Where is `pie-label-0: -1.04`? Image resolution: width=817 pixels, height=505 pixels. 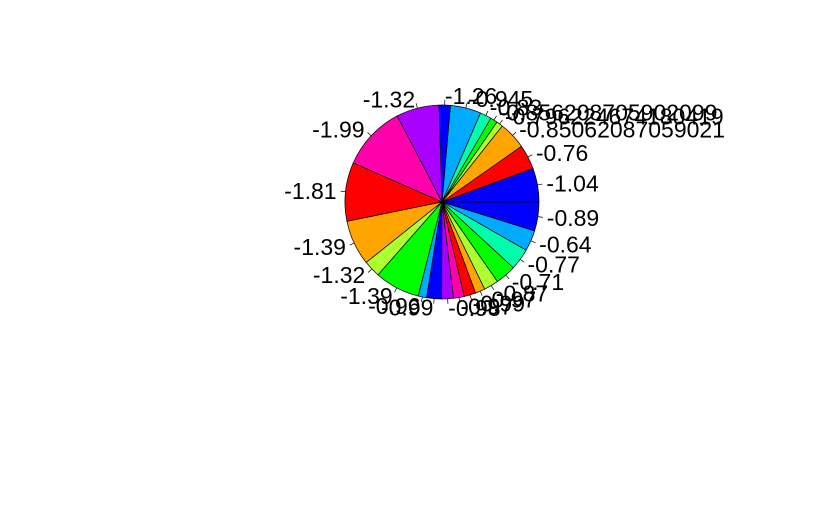 pie-label-0: -1.04 is located at coordinates (572, 183).